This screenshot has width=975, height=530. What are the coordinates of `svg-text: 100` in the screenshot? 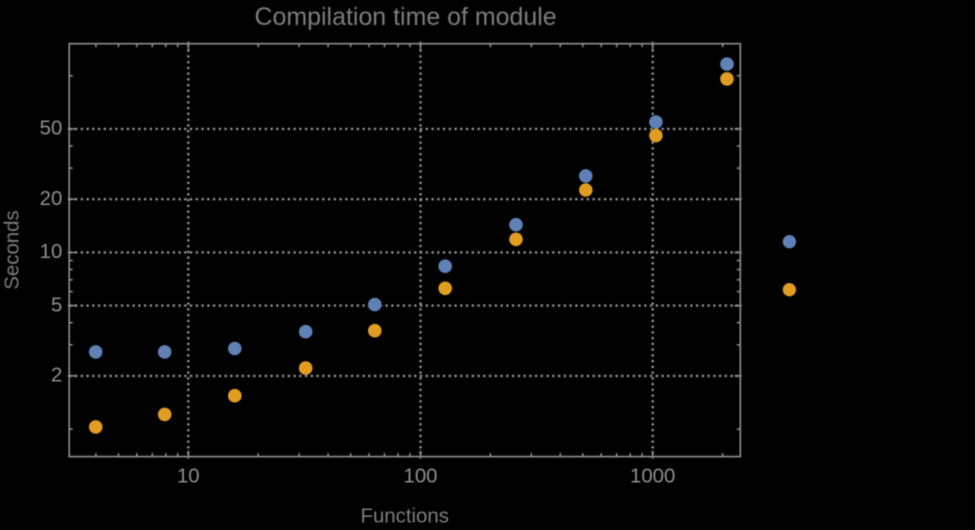 It's located at (420, 477).